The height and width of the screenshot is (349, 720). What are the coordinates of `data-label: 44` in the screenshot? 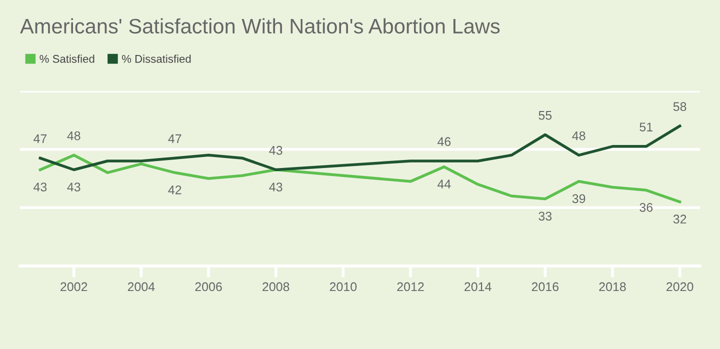 It's located at (444, 184).